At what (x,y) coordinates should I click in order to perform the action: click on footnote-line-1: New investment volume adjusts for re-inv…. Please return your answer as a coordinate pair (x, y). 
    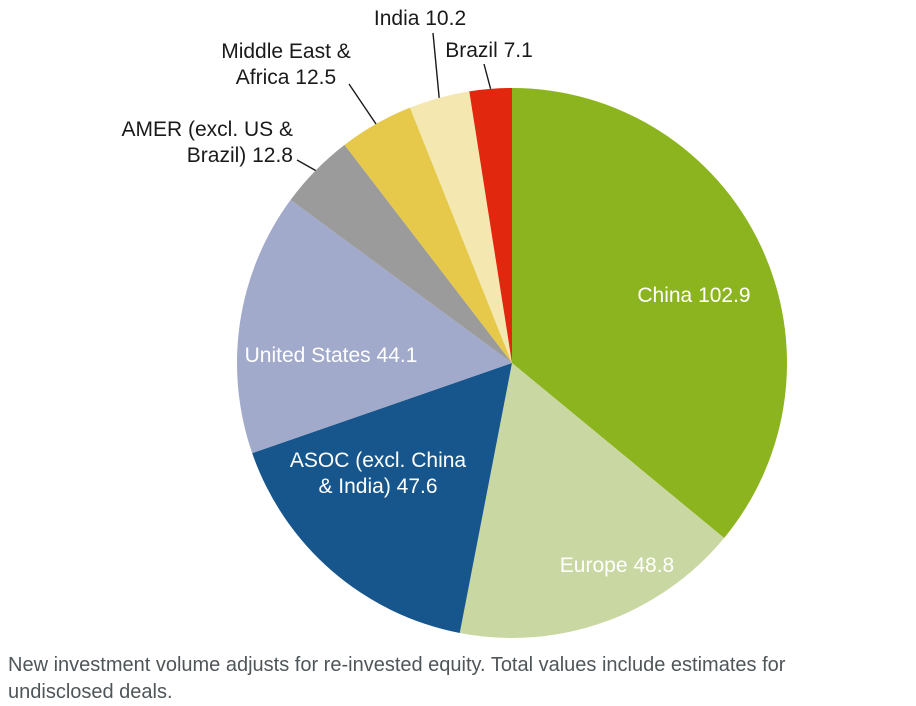
    Looking at the image, I should click on (397, 665).